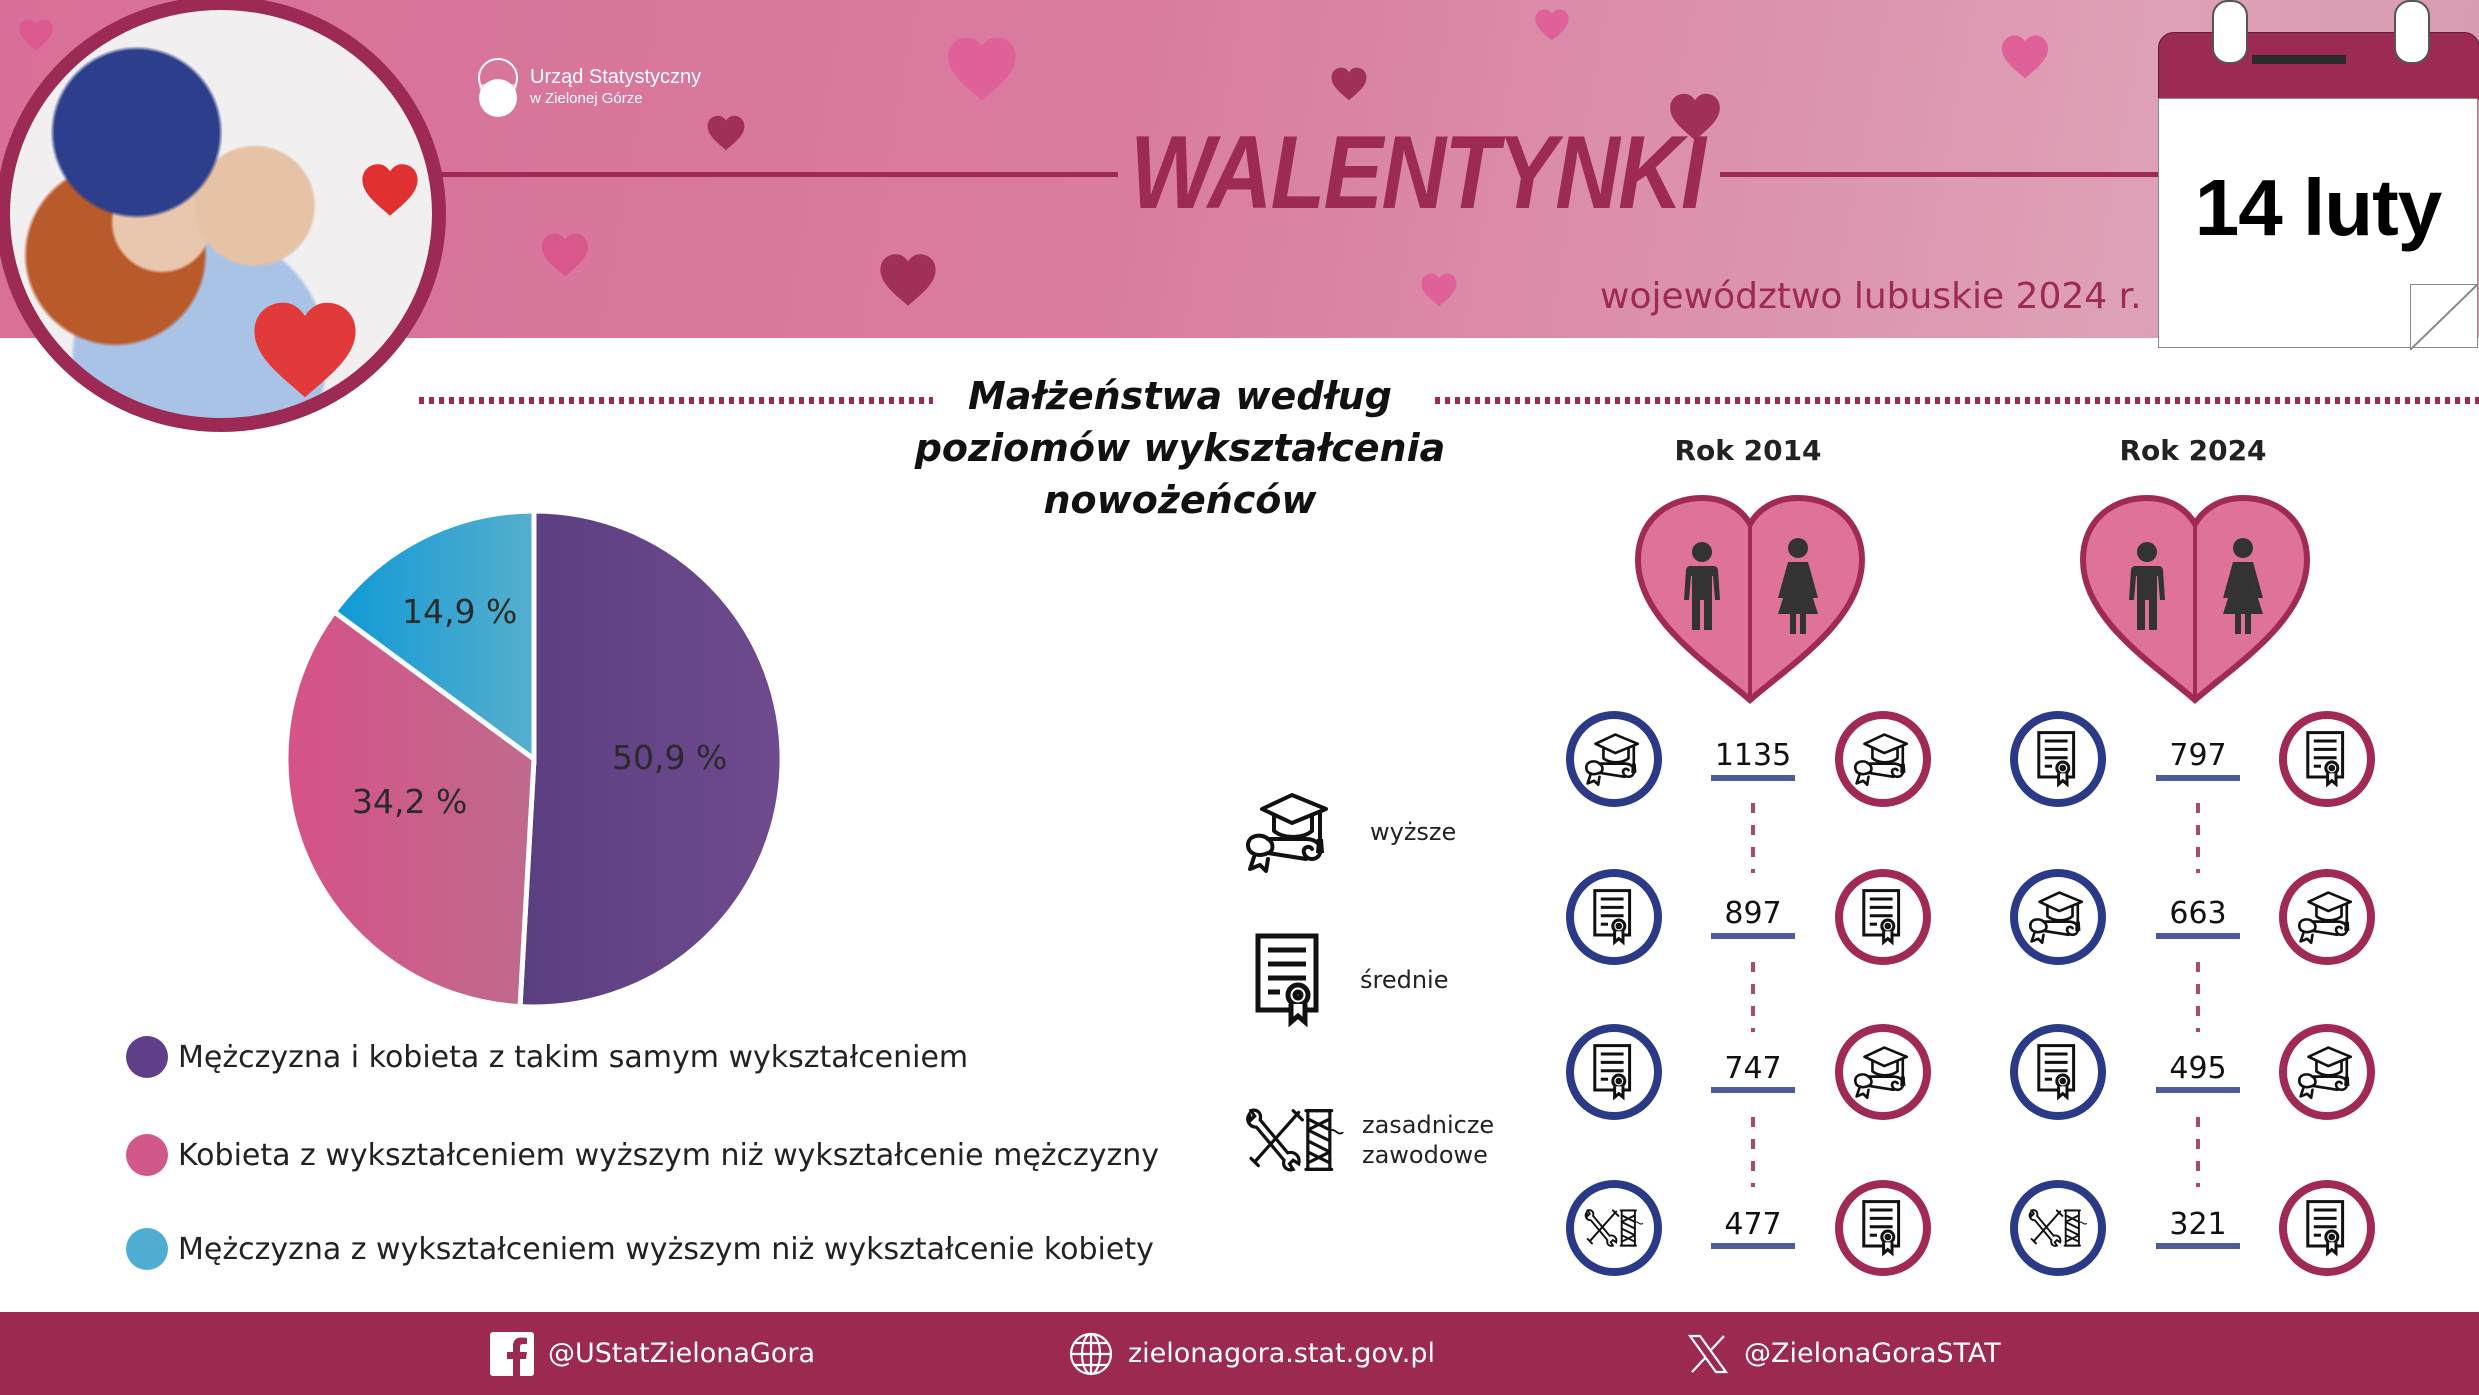  What do you see at coordinates (1748, 450) in the screenshot?
I see `year-title-2014: Rok 2014` at bounding box center [1748, 450].